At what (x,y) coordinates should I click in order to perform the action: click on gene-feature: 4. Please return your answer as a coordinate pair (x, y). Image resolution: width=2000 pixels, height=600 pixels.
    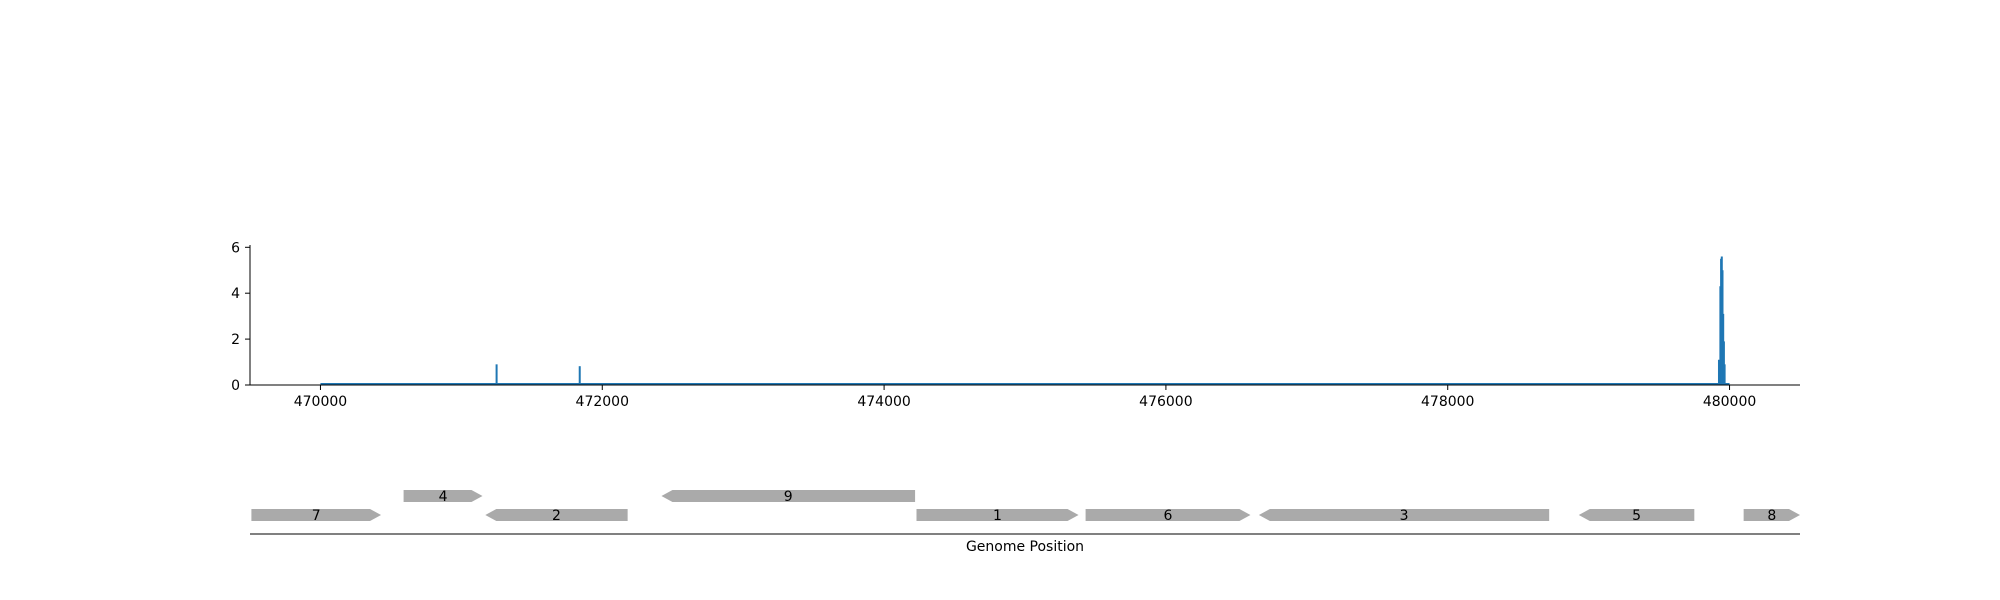
    Looking at the image, I should click on (443, 497).